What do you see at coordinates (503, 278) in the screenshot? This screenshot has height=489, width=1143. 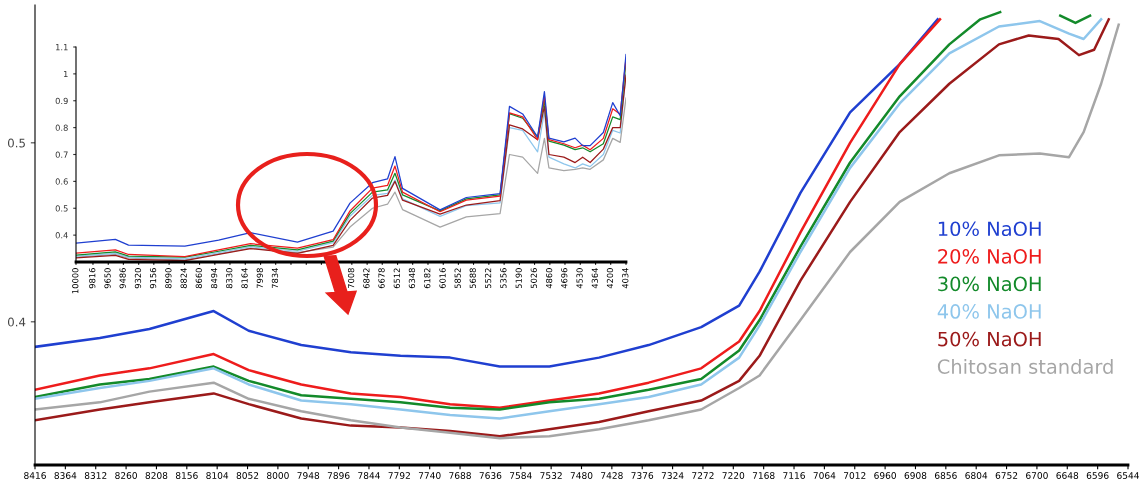 I see `x-tick-label: 5356` at bounding box center [503, 278].